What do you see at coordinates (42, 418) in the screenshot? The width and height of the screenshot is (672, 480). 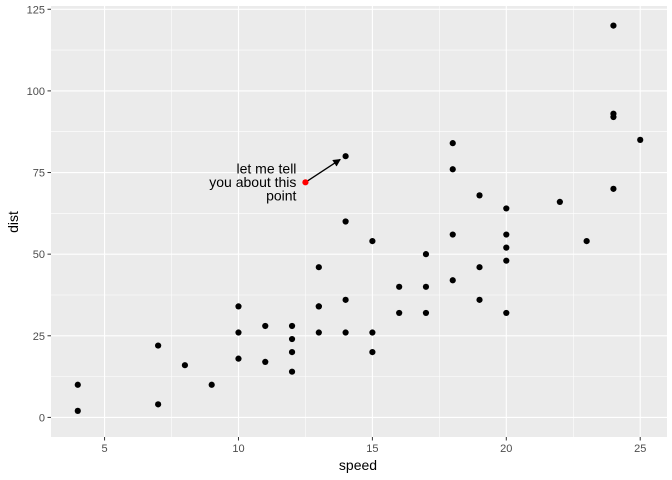 I see `y-tick-label: 0` at bounding box center [42, 418].